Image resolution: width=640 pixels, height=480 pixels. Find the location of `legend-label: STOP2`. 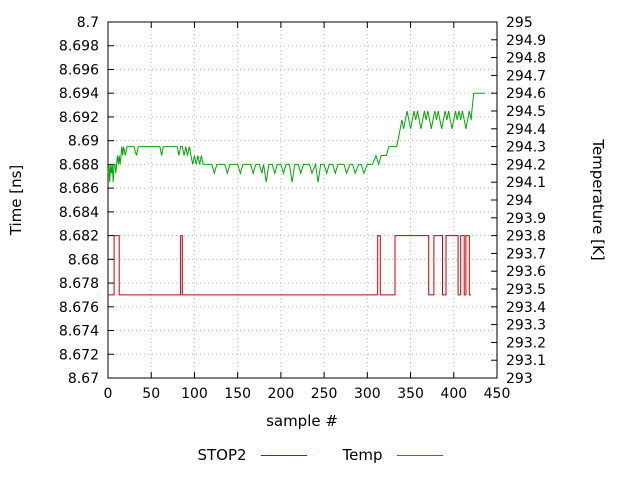

legend-label: STOP2 is located at coordinates (222, 455).